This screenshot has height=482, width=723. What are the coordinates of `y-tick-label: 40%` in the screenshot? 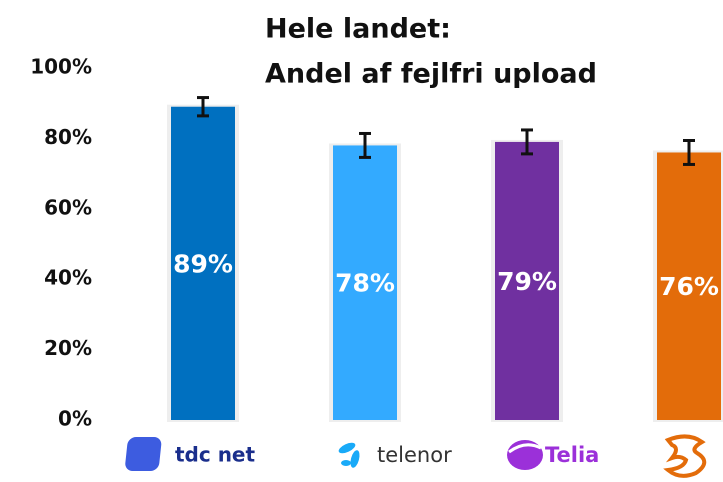 It's located at (68, 278).